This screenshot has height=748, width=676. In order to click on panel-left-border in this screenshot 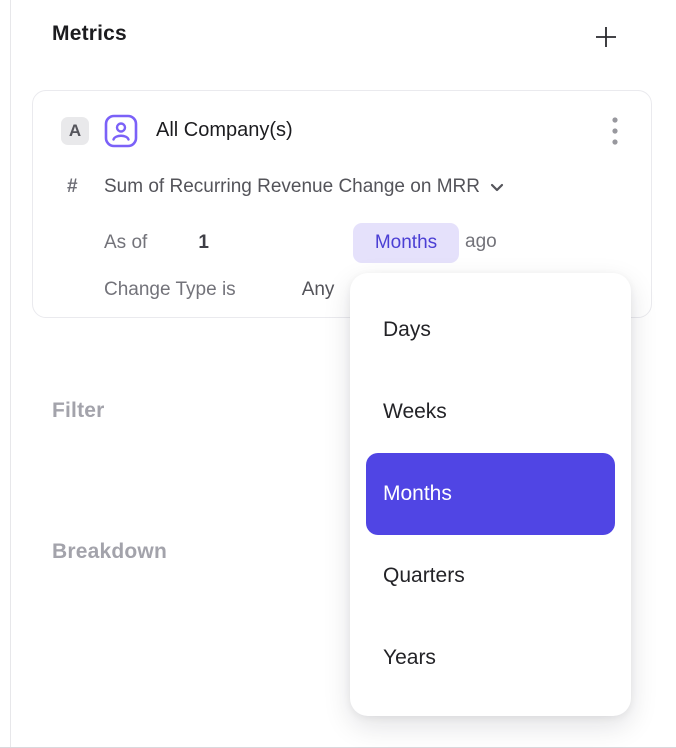, I will do `click(10, 374)`.